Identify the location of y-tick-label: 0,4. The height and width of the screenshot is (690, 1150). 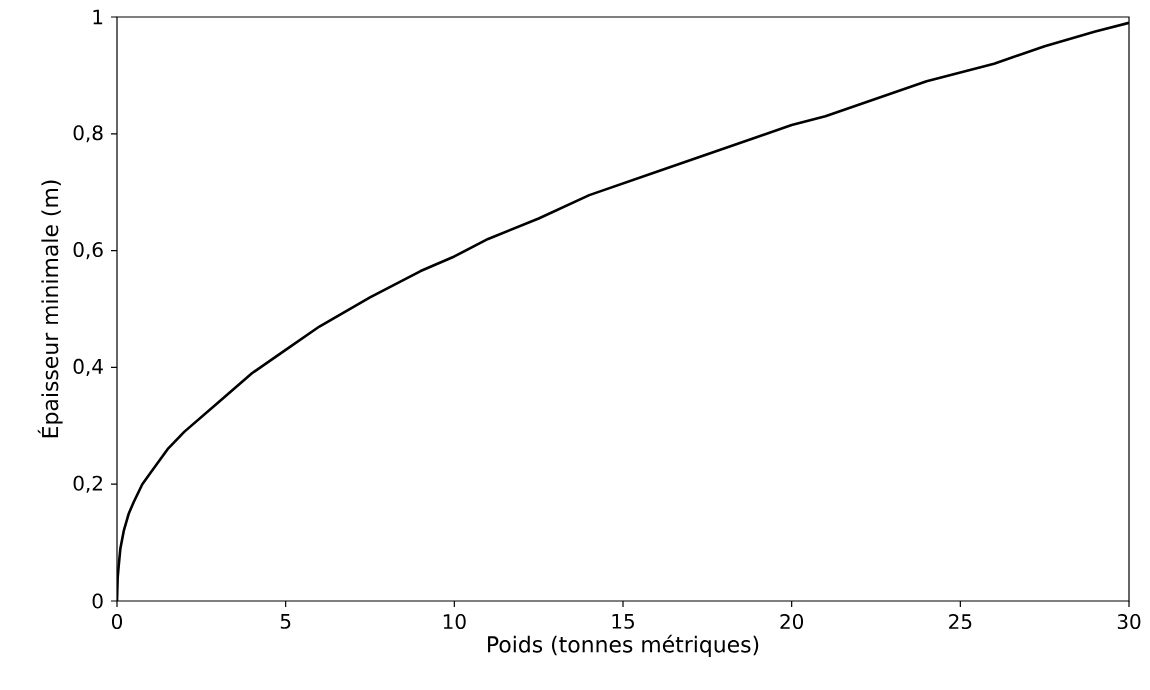
(88, 367).